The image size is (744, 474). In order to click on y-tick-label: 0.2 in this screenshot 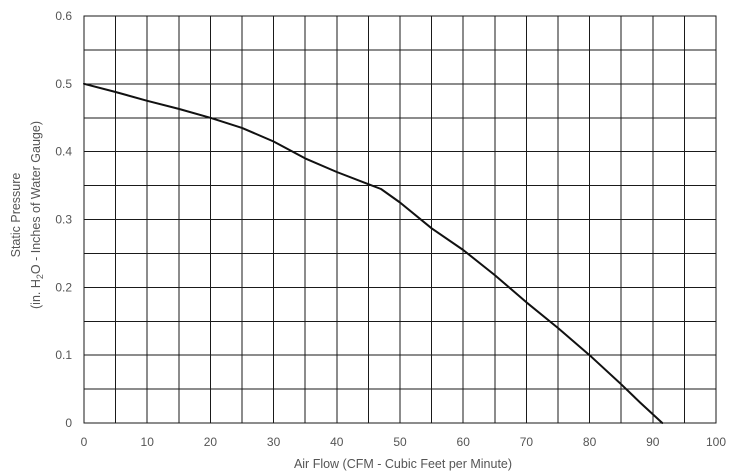, I will do `click(63, 287)`.